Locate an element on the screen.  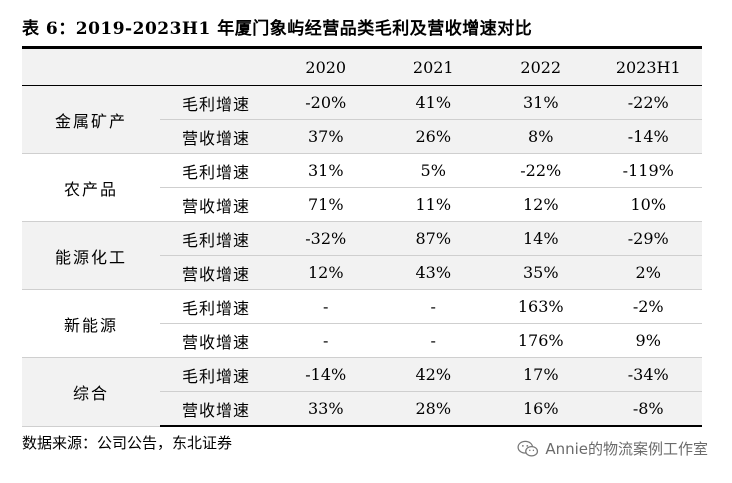
value-cell: 2% is located at coordinates (648, 272).